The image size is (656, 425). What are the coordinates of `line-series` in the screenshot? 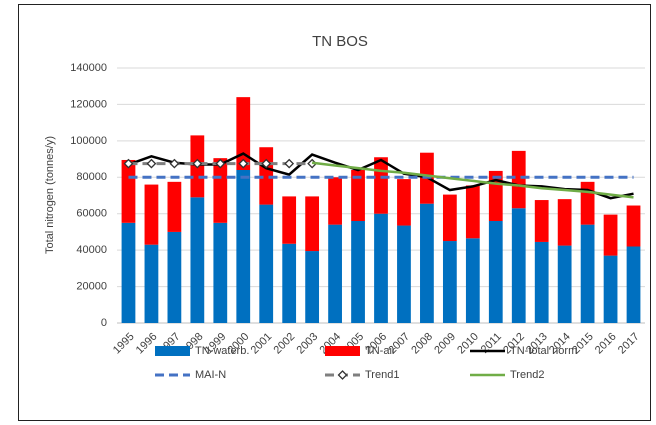 It's located at (472, 180).